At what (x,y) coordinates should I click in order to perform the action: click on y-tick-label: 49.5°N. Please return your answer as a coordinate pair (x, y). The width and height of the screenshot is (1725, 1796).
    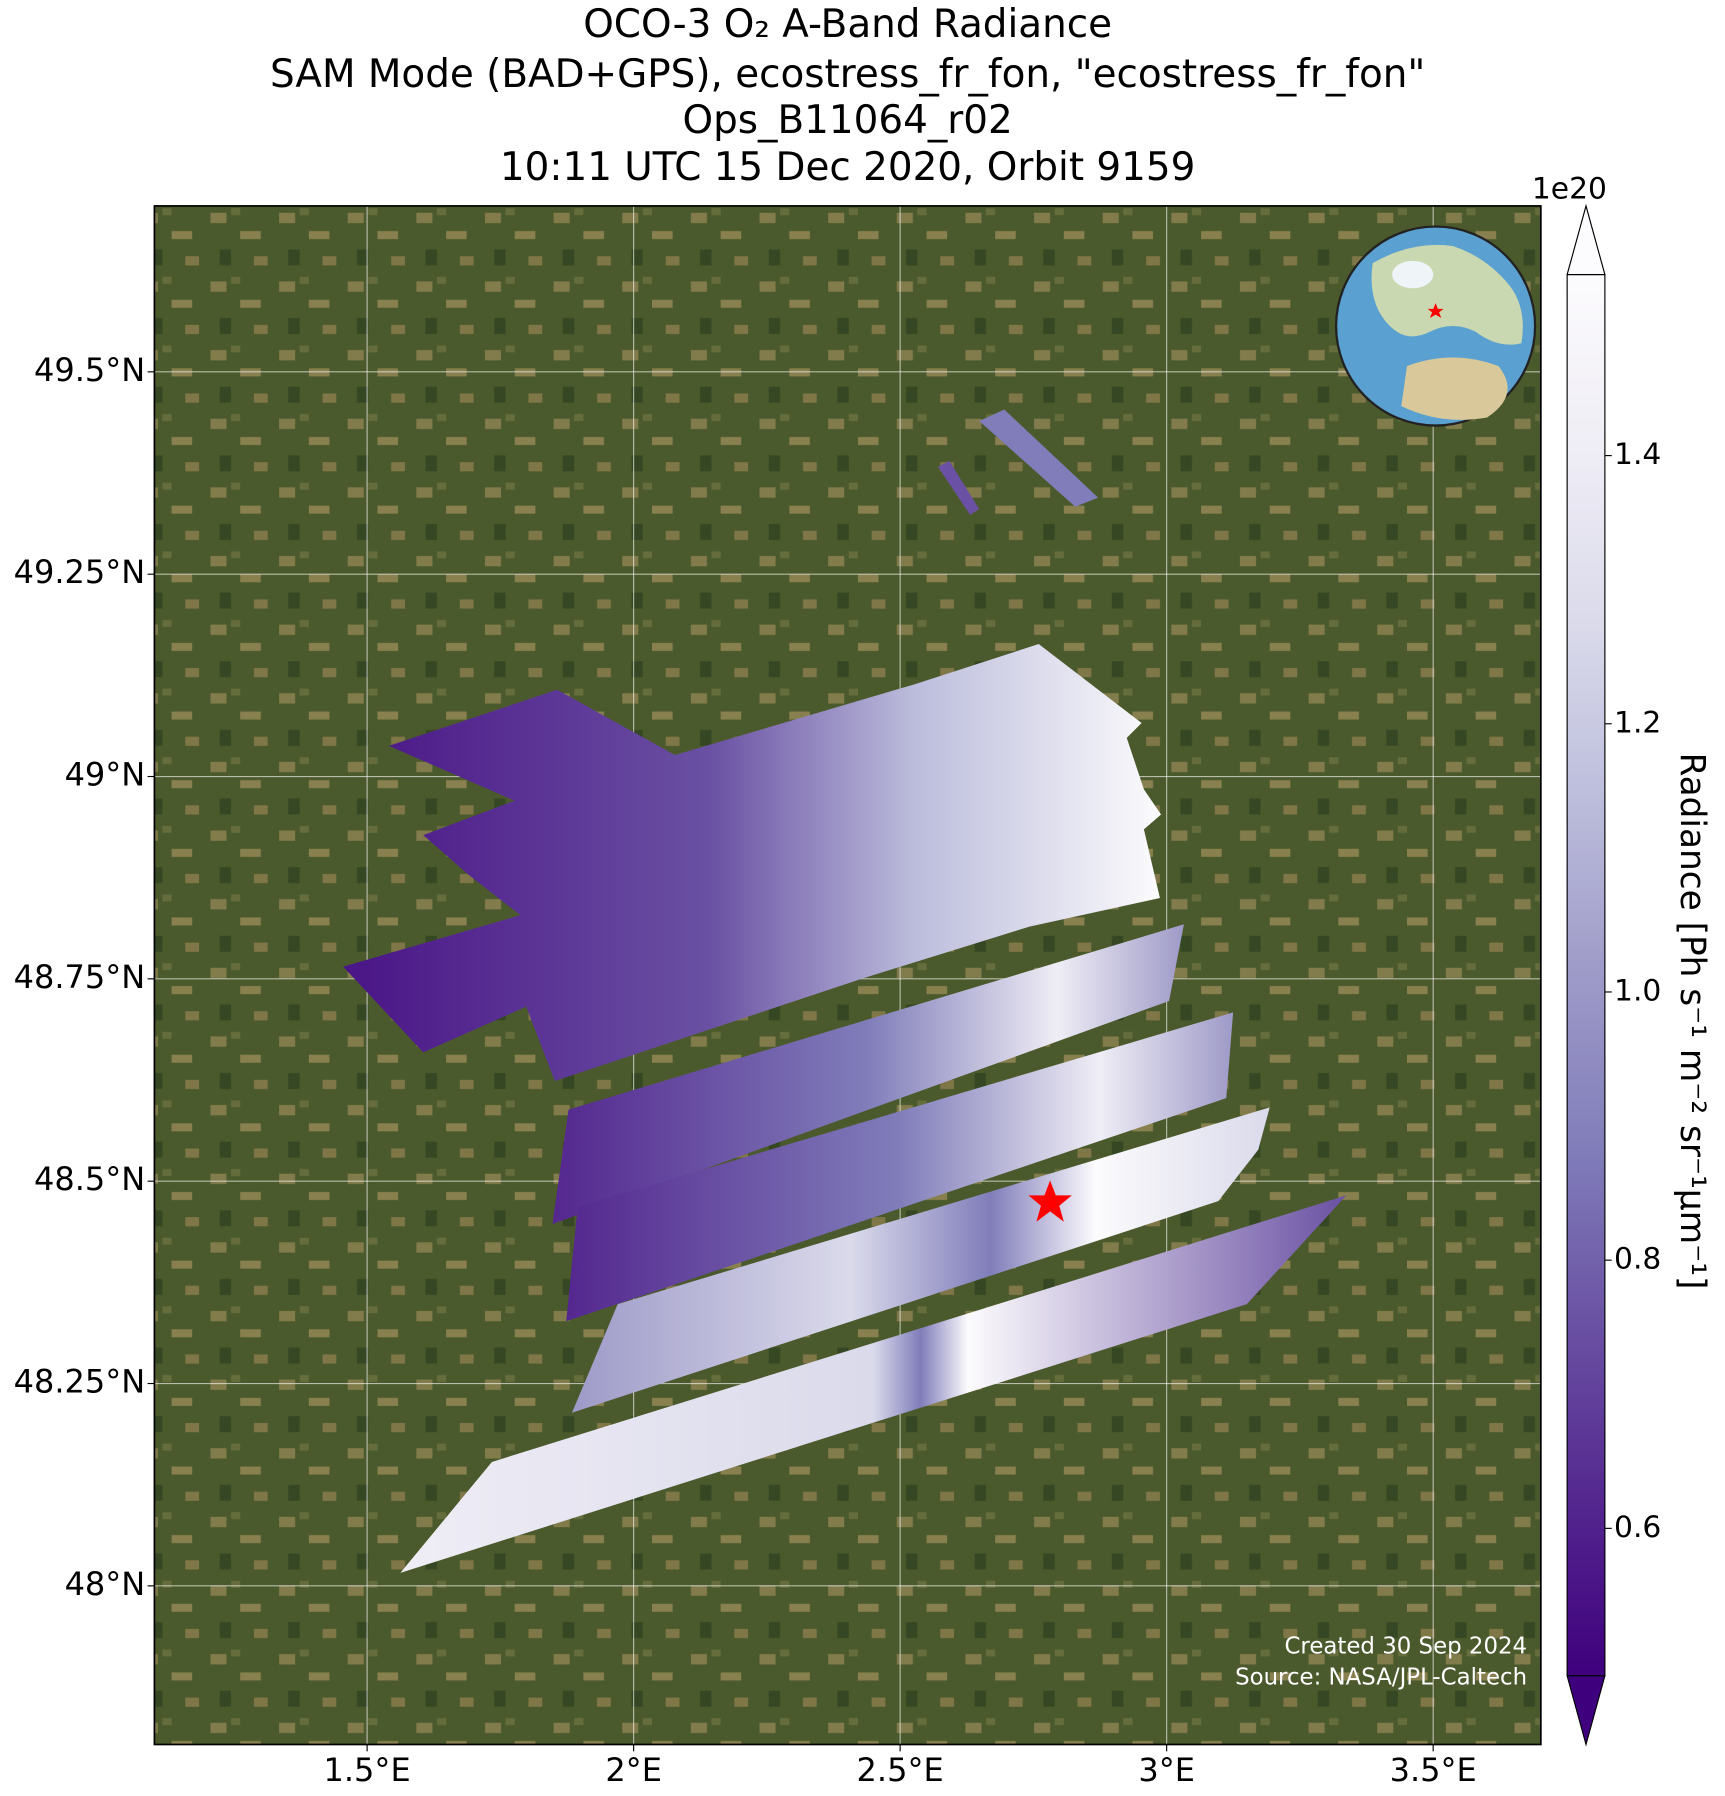
    Looking at the image, I should click on (89, 370).